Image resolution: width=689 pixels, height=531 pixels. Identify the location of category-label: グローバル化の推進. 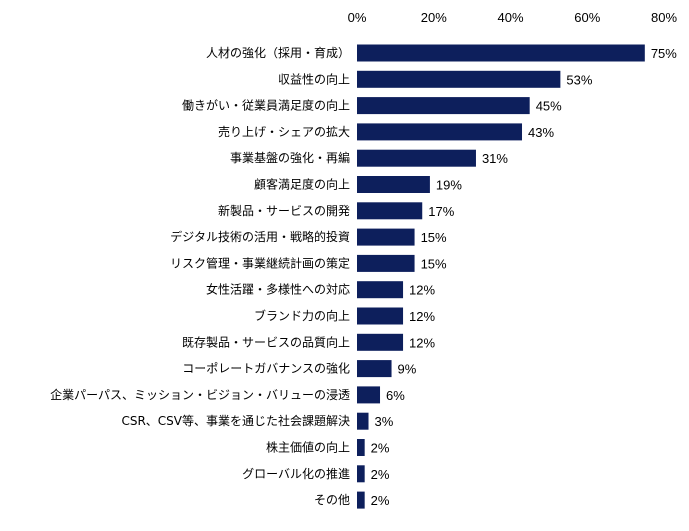
(296, 474).